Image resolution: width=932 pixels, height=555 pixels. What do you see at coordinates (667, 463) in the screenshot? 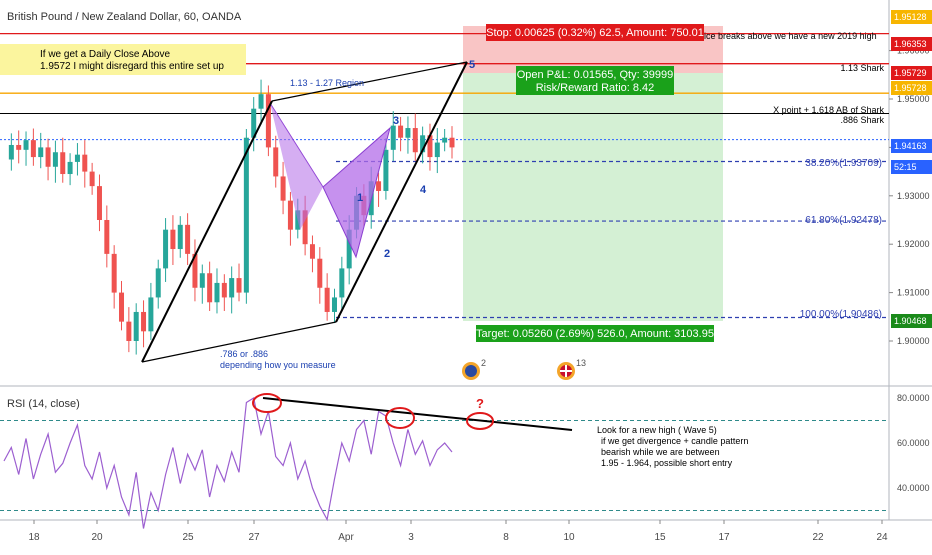
I see `rsi-note-line-4: 1.95 - 1.964, possible short entry` at bounding box center [667, 463].